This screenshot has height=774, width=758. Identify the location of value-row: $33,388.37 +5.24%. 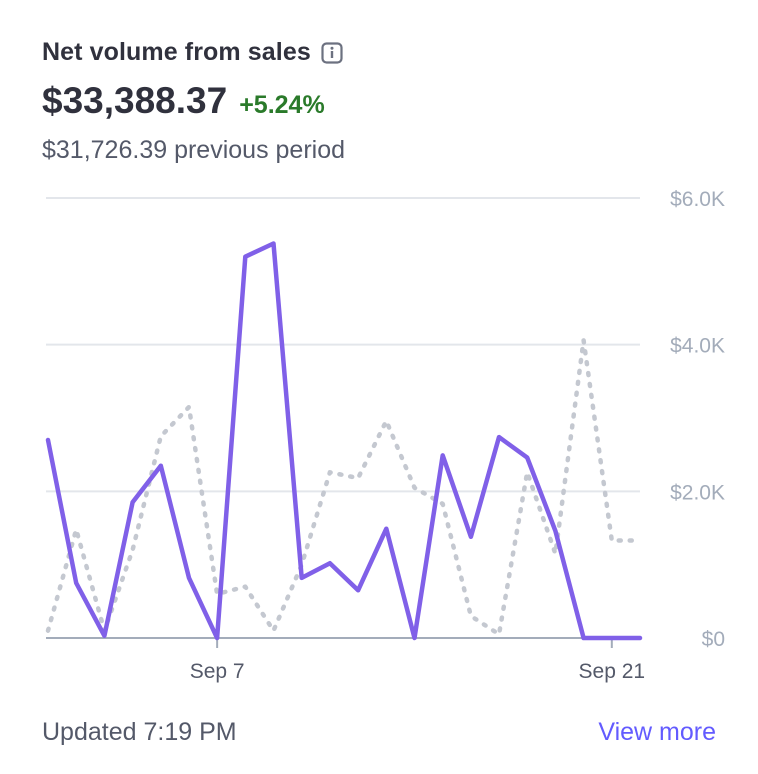
(183, 101).